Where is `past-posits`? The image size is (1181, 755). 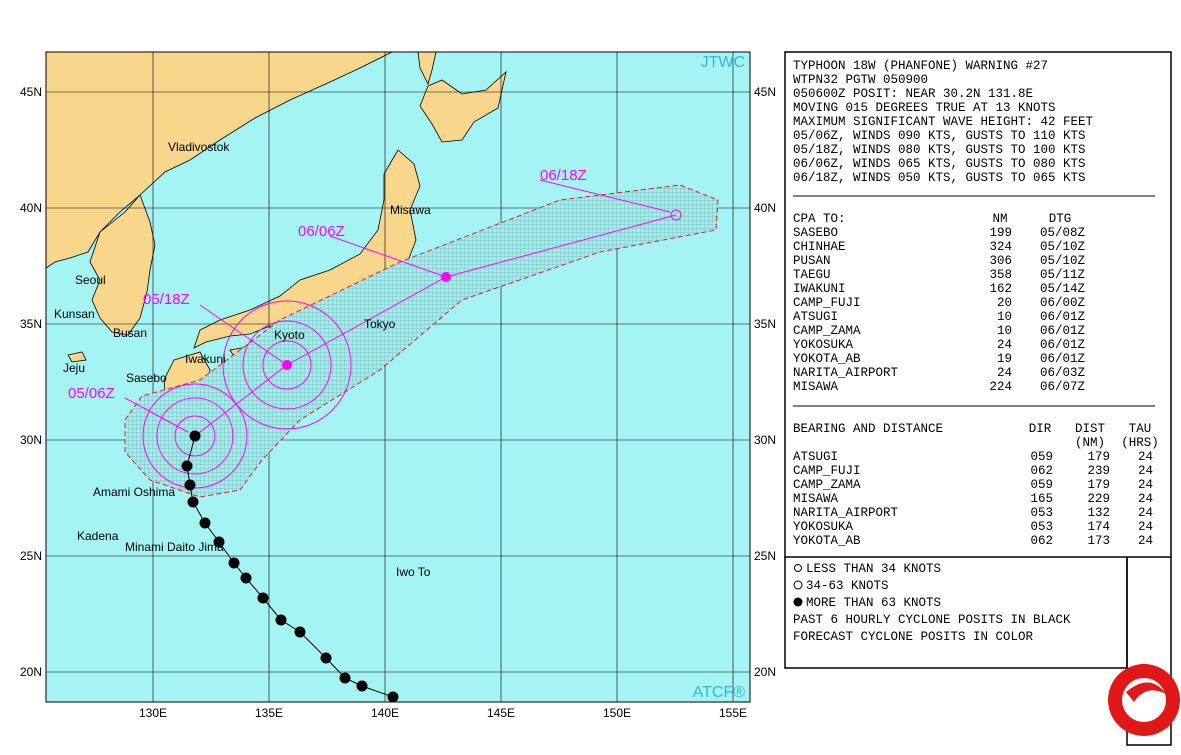
past-posits is located at coordinates (290, 566).